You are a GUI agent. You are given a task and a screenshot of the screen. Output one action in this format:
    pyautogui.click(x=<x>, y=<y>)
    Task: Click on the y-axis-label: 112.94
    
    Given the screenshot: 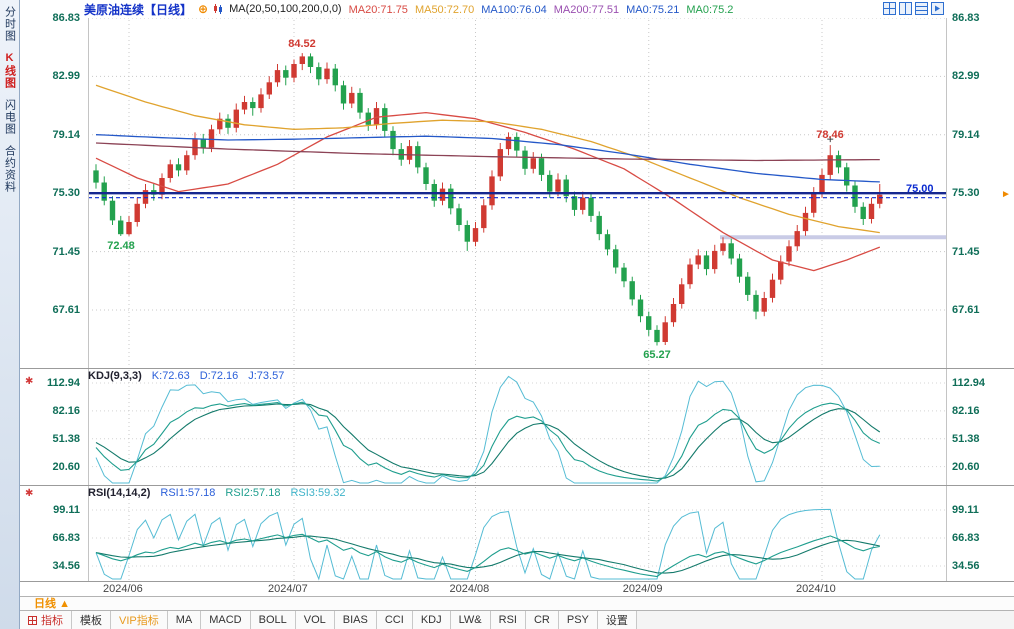 What is the action you would take?
    pyautogui.click(x=63, y=383)
    